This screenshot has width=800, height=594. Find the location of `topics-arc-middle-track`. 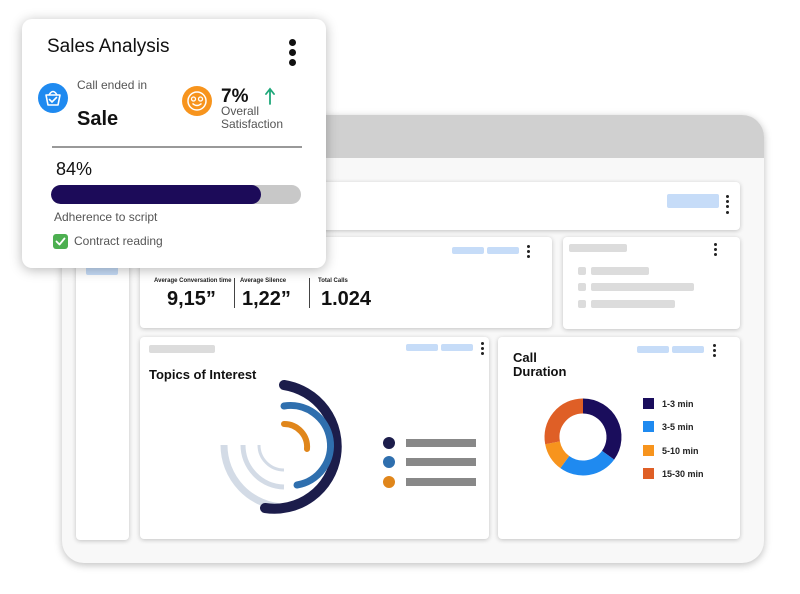

topics-arc-middle-track is located at coordinates (262, 467).